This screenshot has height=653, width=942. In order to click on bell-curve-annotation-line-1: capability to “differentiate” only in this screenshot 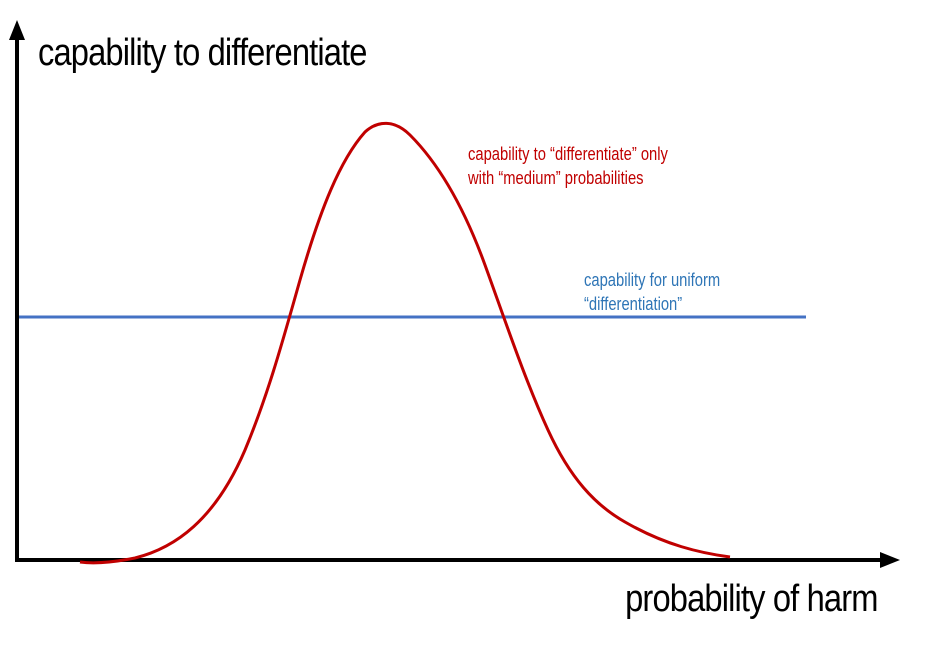, I will do `click(568, 154)`.